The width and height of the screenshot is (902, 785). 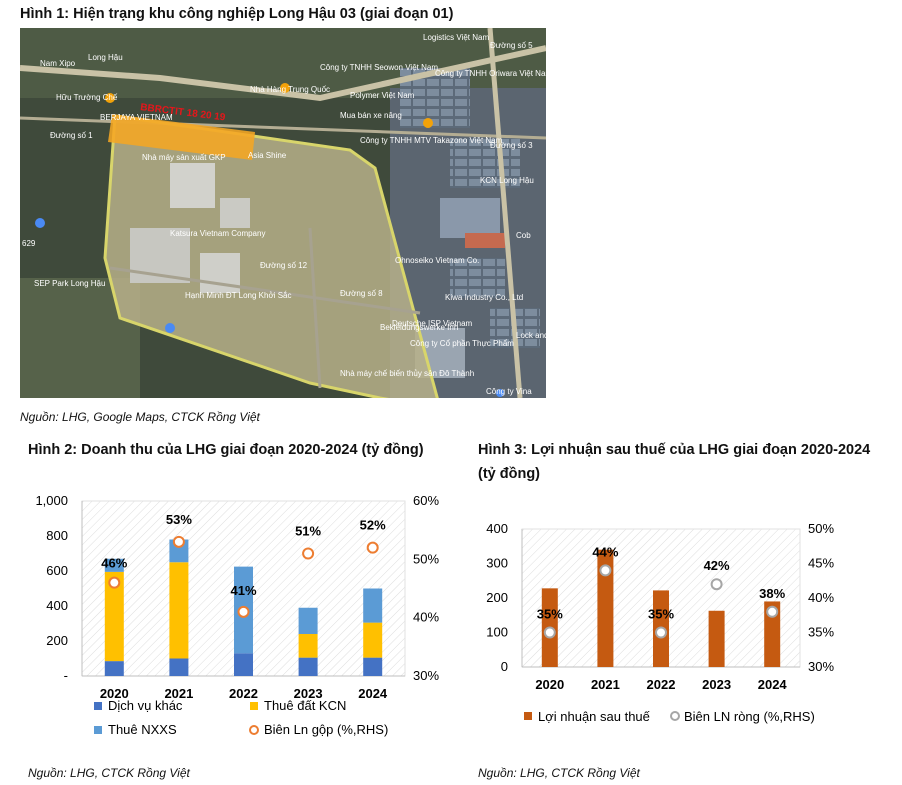 I want to click on figure-1-source: Nguồn: LHG, Google Maps, CTCK Rồng Việt, so click(x=140, y=417).